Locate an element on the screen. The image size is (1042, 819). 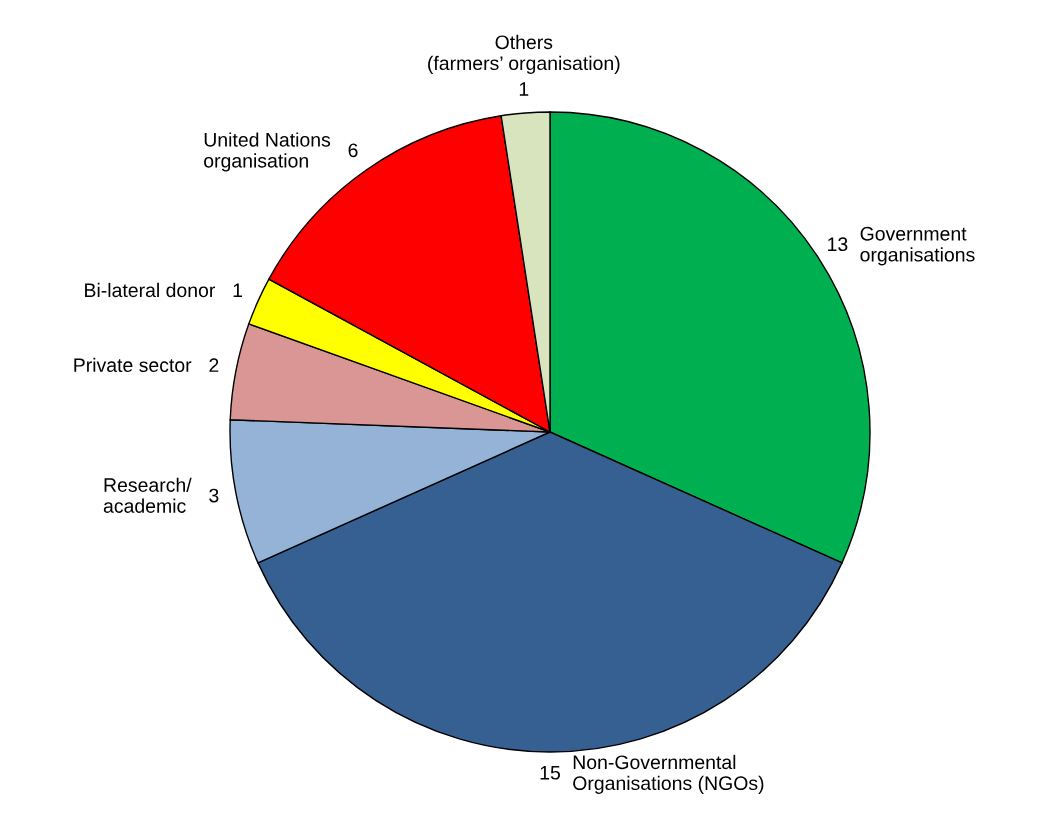
data-label: 15 is located at coordinates (550, 773).